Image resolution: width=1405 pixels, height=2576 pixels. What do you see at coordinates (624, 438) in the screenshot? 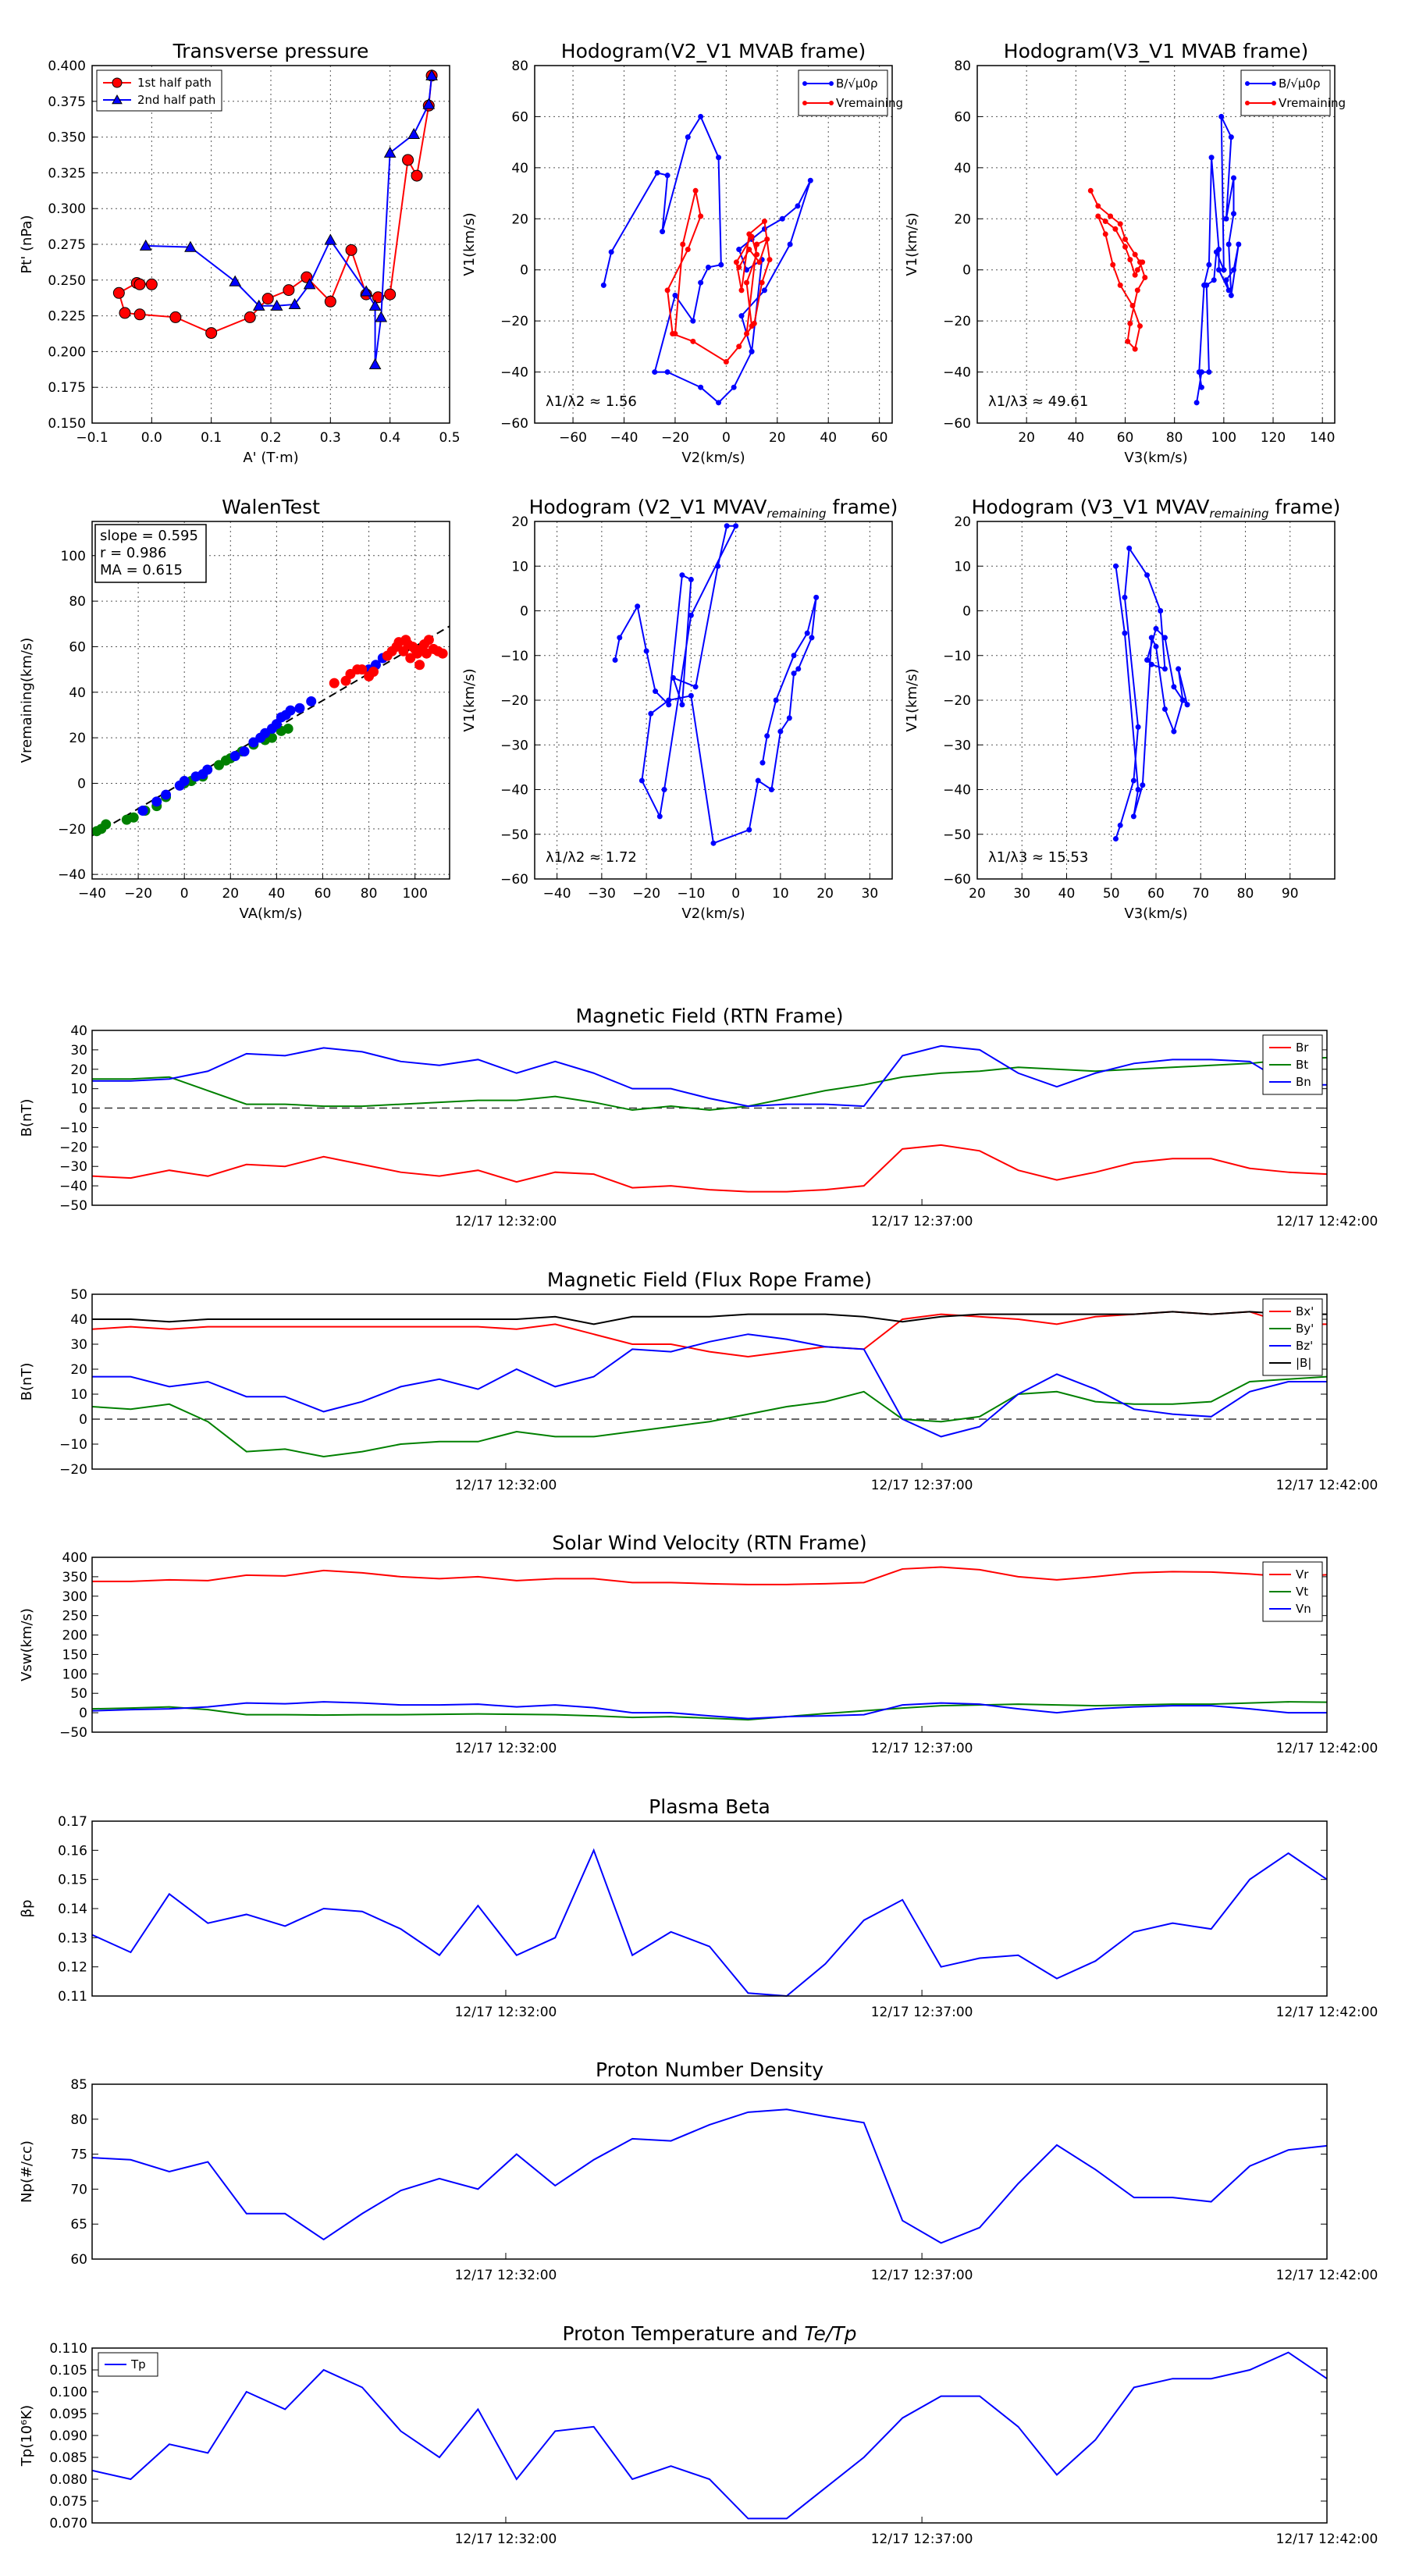
I see `x-tick-label: −40` at bounding box center [624, 438].